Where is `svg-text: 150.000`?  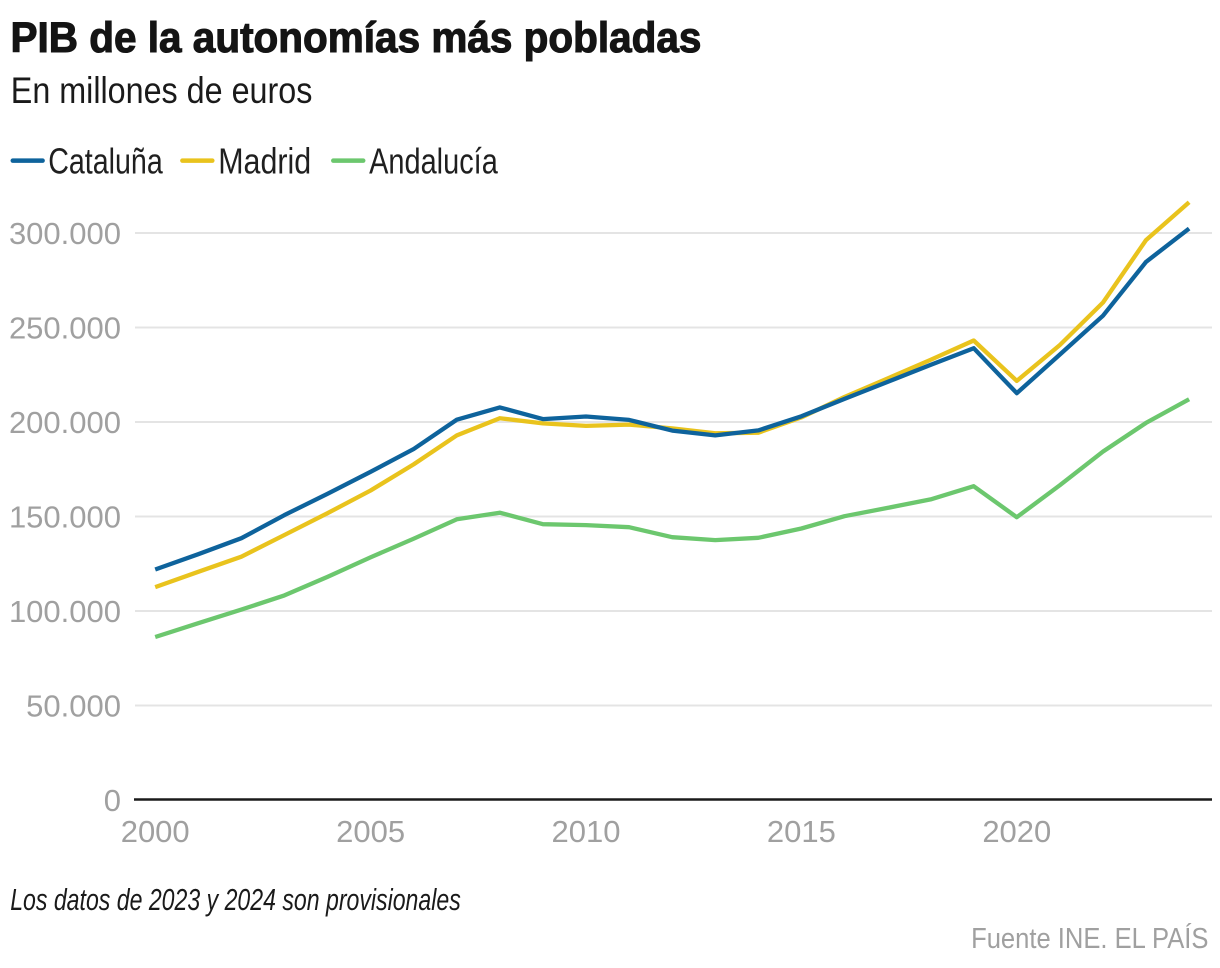 svg-text: 150.000 is located at coordinates (65, 517).